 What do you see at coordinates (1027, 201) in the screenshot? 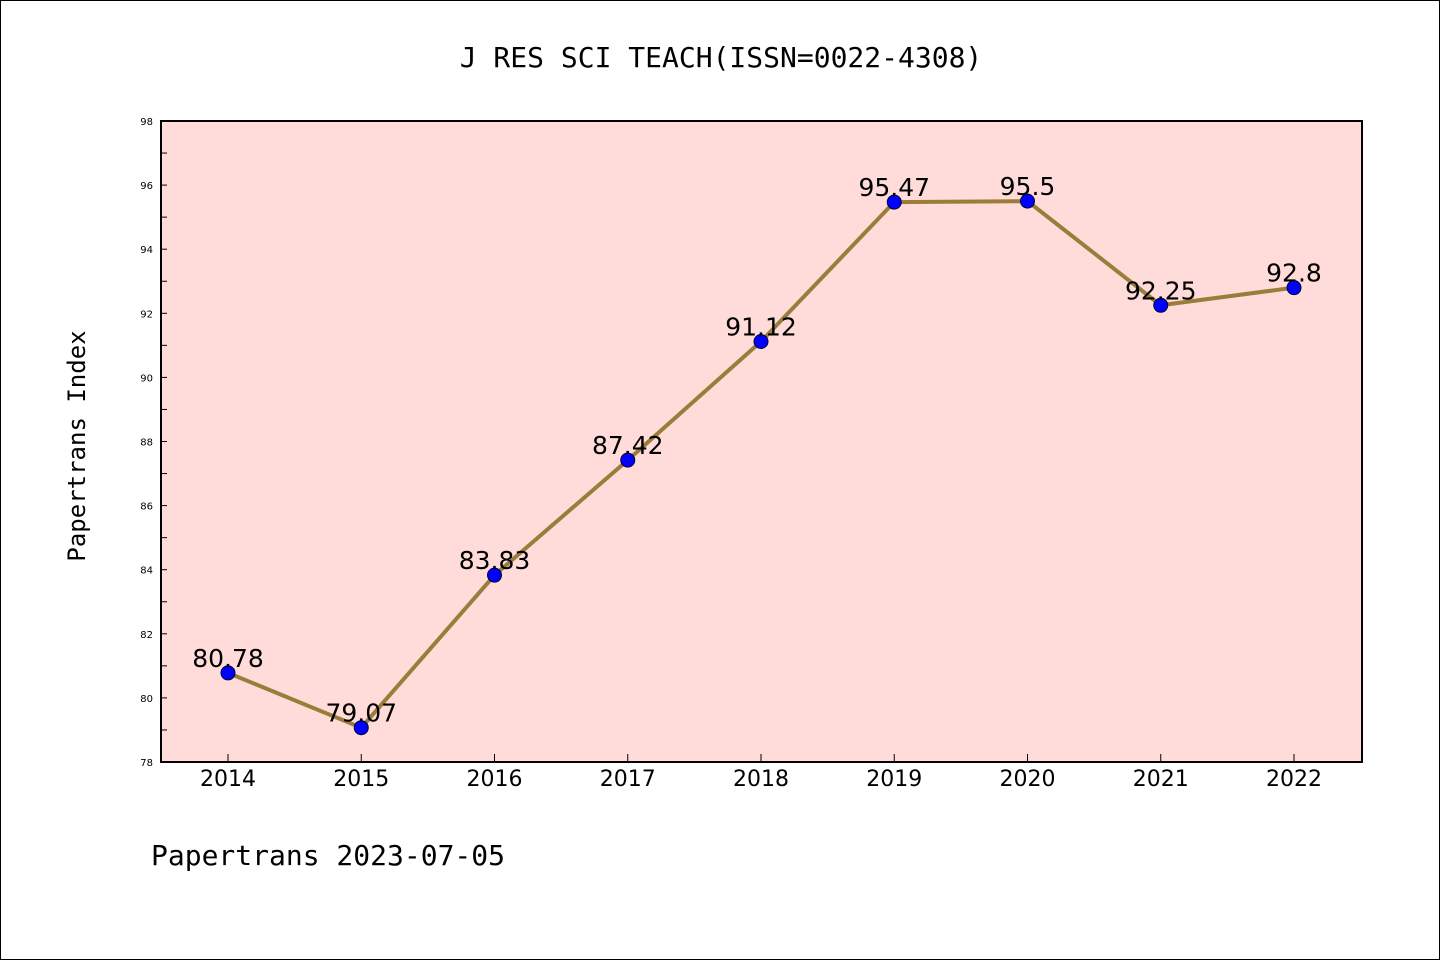
I see `data-point-2020` at bounding box center [1027, 201].